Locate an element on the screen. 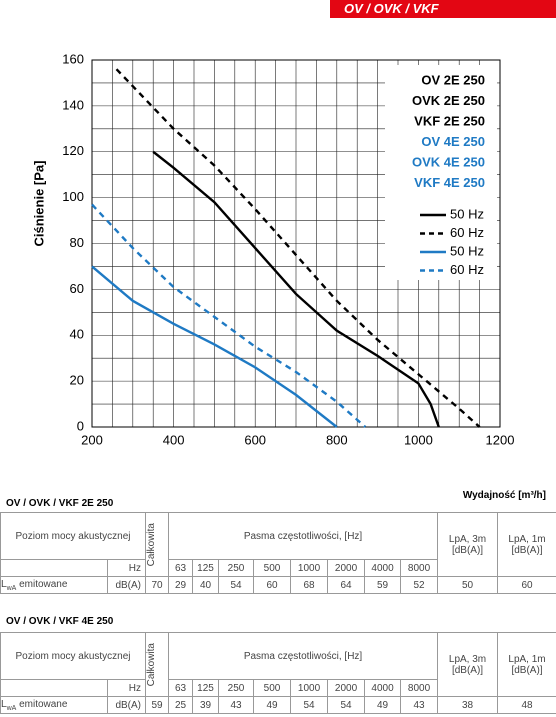  header-cell: Całkowita is located at coordinates (157, 544).